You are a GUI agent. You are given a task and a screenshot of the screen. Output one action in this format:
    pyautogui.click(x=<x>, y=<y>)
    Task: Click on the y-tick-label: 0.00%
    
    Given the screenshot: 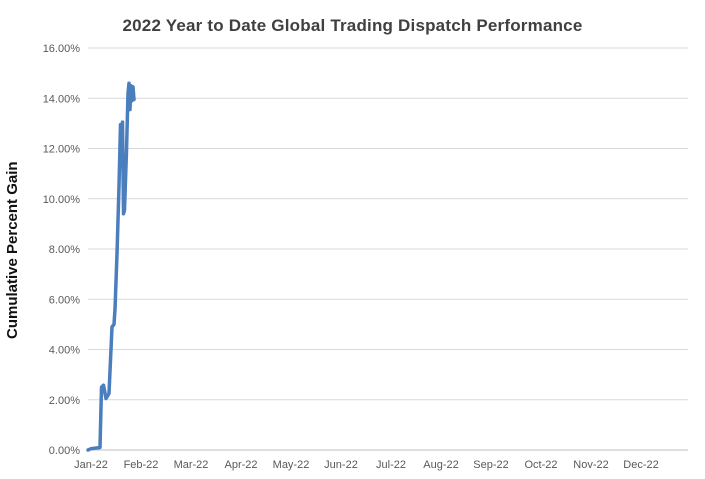 What is the action you would take?
    pyautogui.click(x=64, y=451)
    